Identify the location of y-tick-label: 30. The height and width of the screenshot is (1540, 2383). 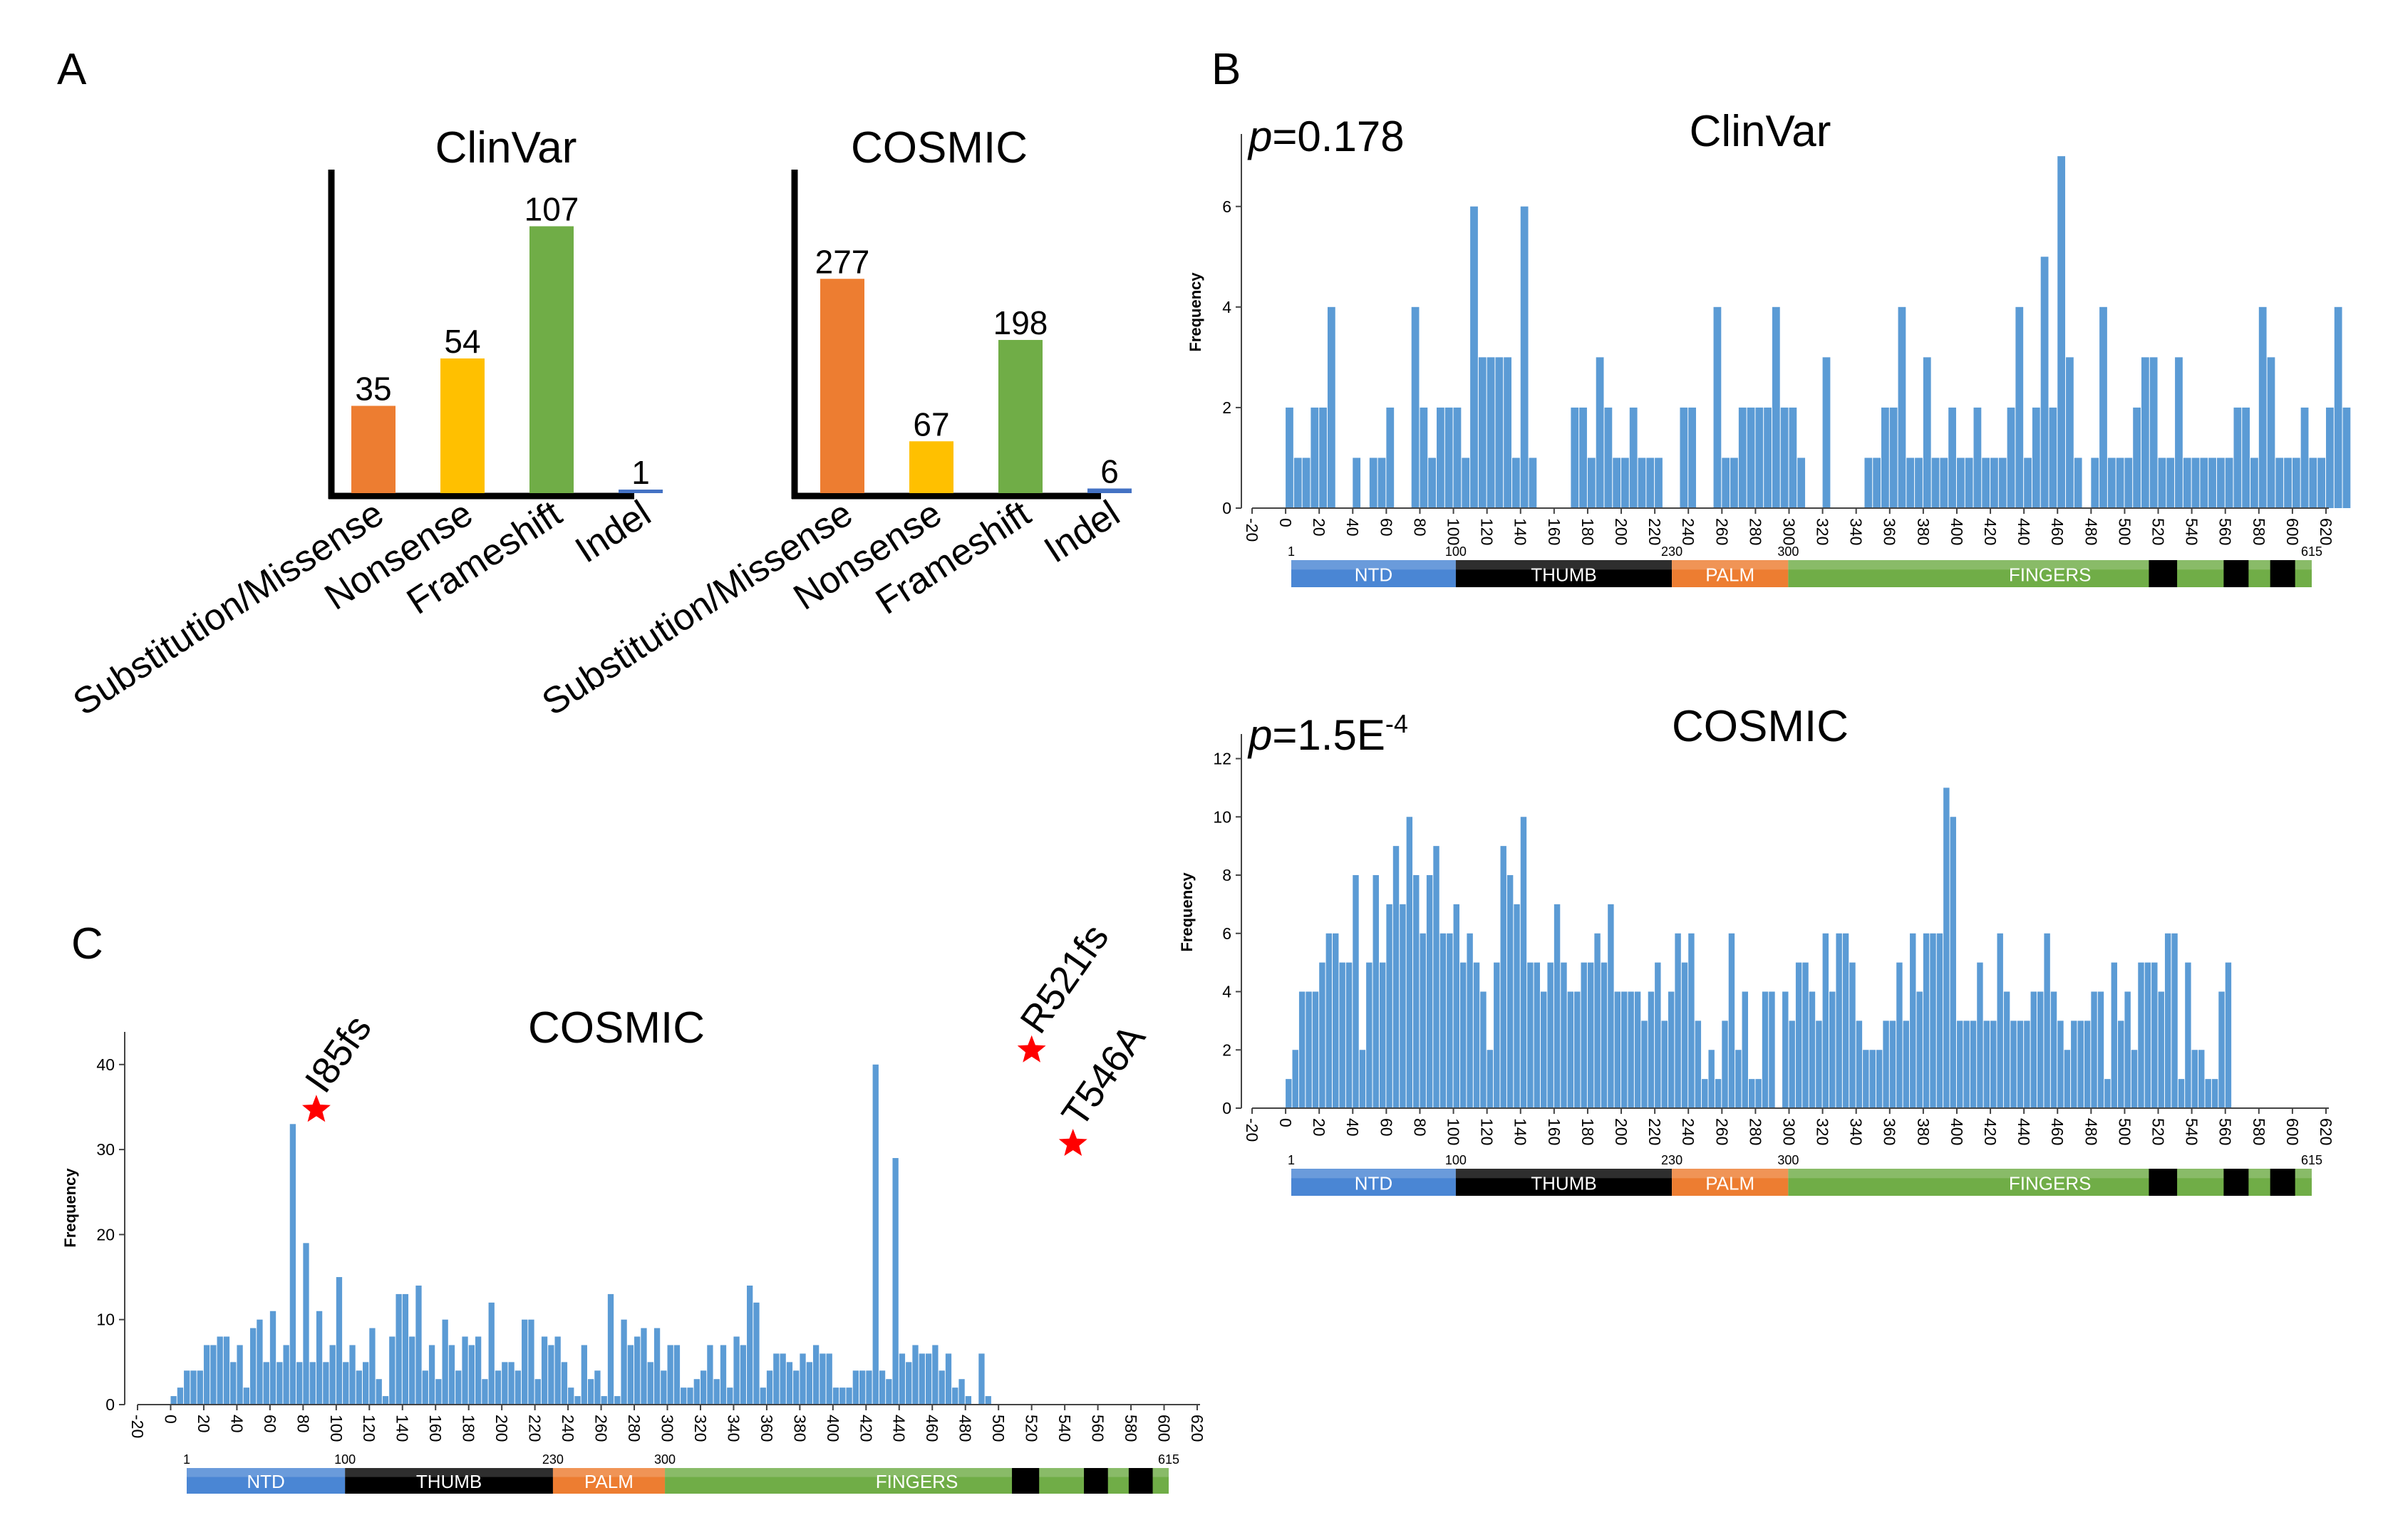
(105, 1149).